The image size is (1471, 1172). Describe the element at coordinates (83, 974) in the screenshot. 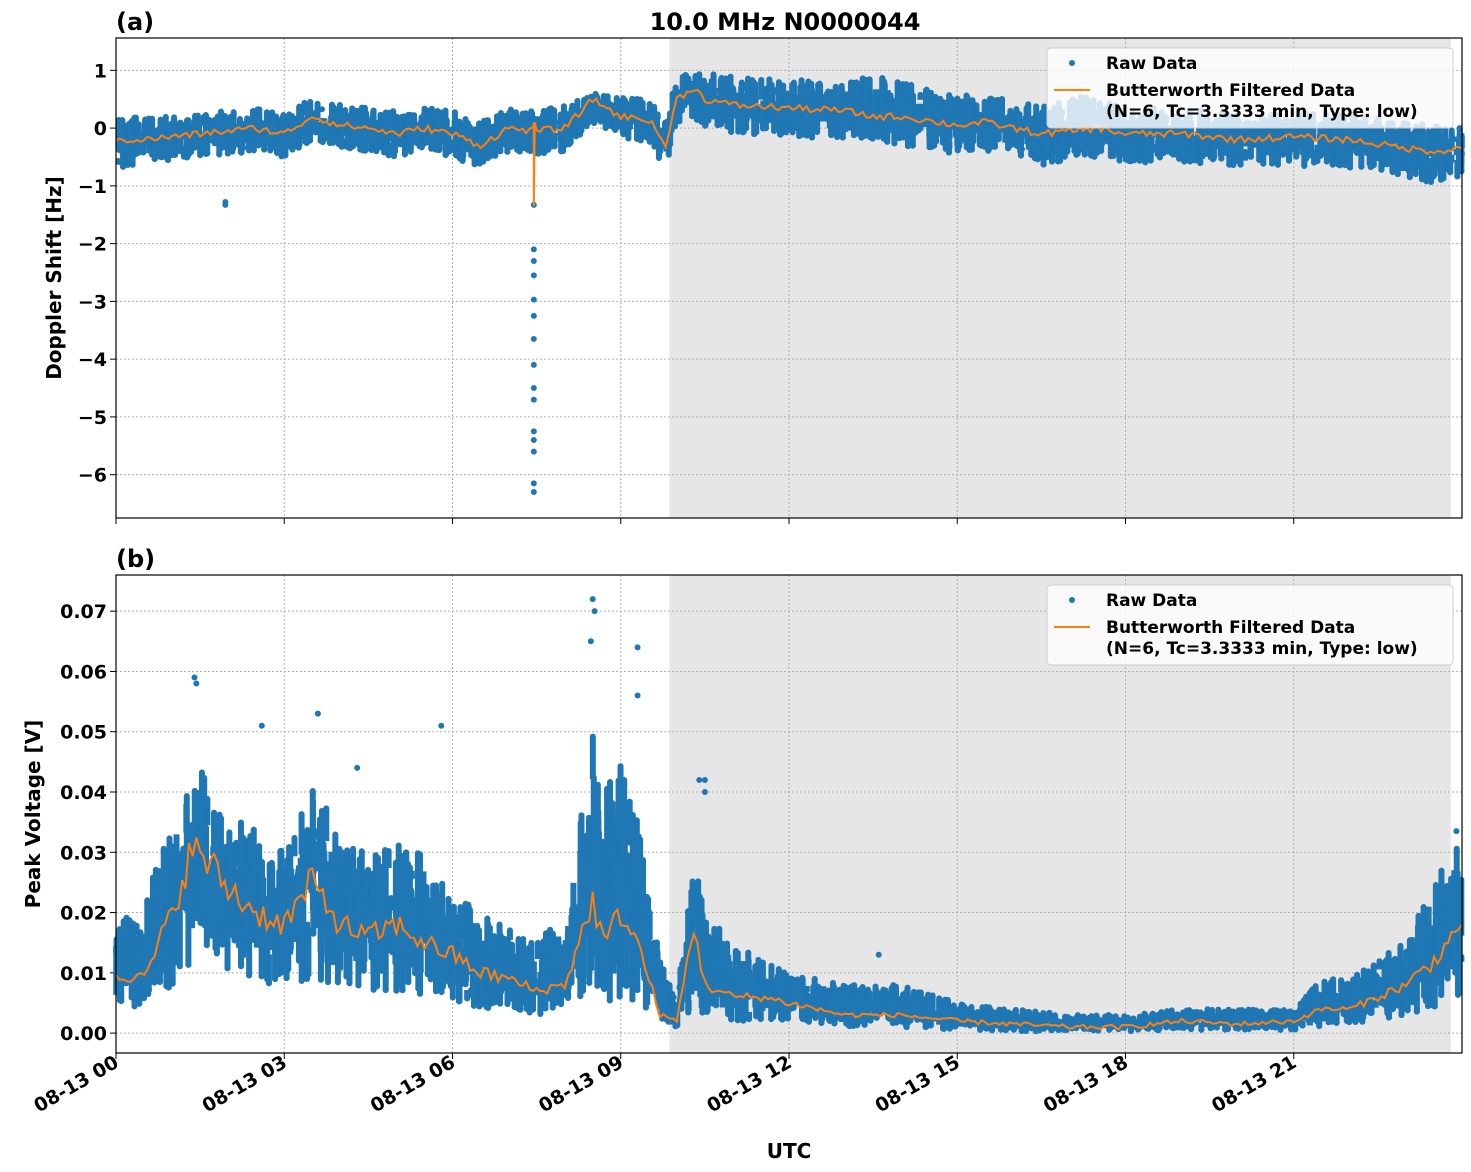

I see `y-tick-label: 0.01` at that location.